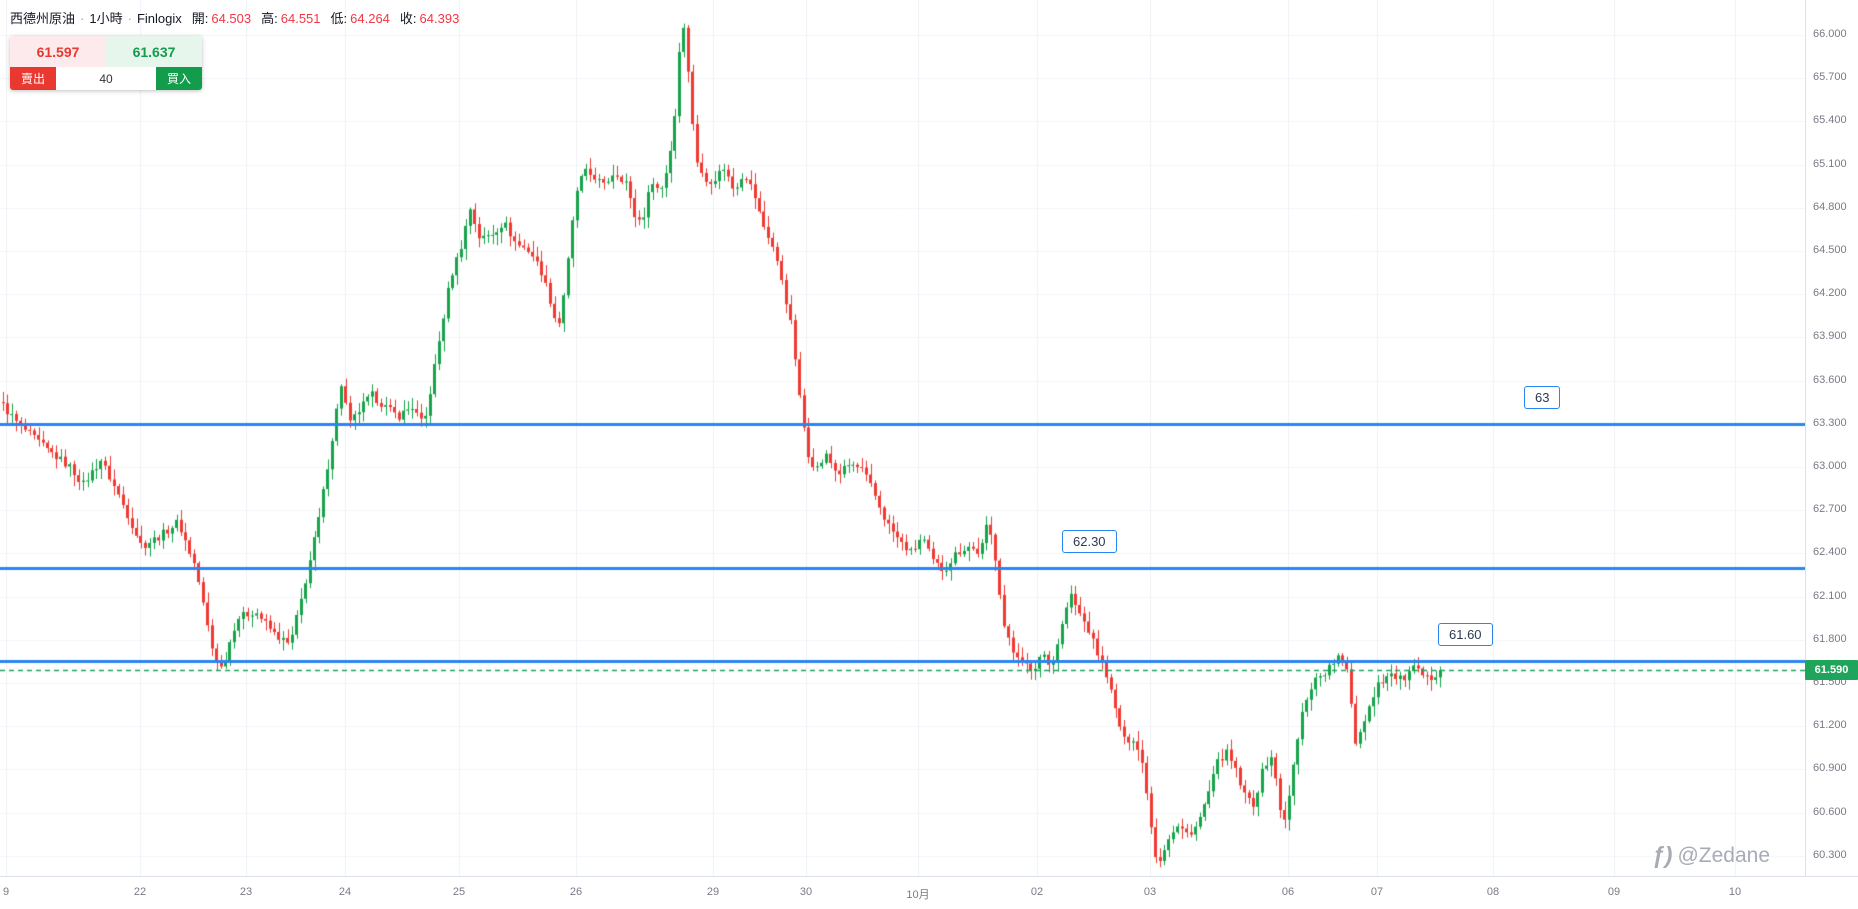 The image size is (1858, 909). Describe the element at coordinates (1830, 509) in the screenshot. I see `y-axis-tick: 62.700` at that location.